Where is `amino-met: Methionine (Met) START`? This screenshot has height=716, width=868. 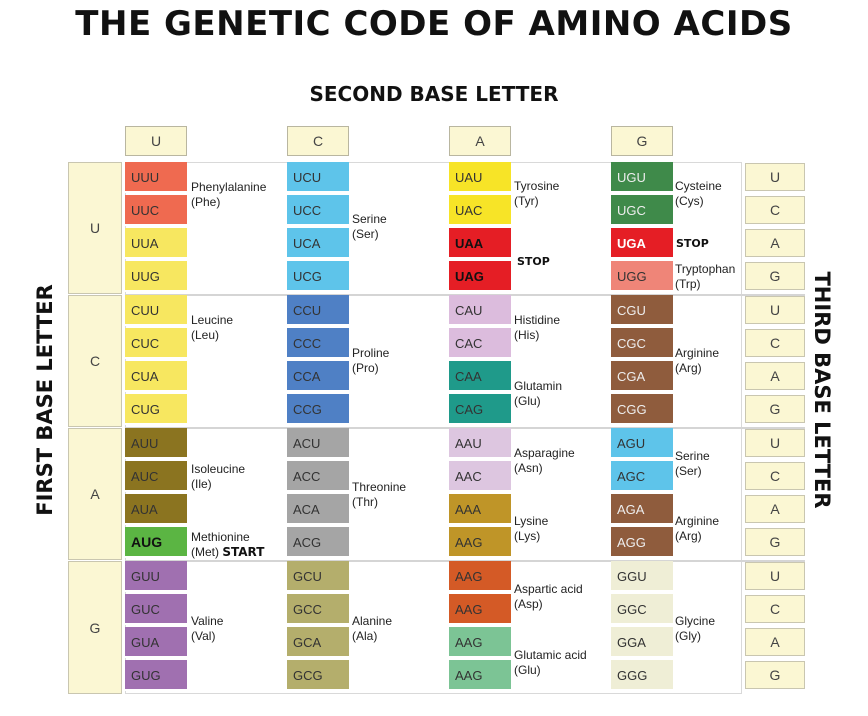 amino-met: Methionine (Met) START is located at coordinates (228, 544).